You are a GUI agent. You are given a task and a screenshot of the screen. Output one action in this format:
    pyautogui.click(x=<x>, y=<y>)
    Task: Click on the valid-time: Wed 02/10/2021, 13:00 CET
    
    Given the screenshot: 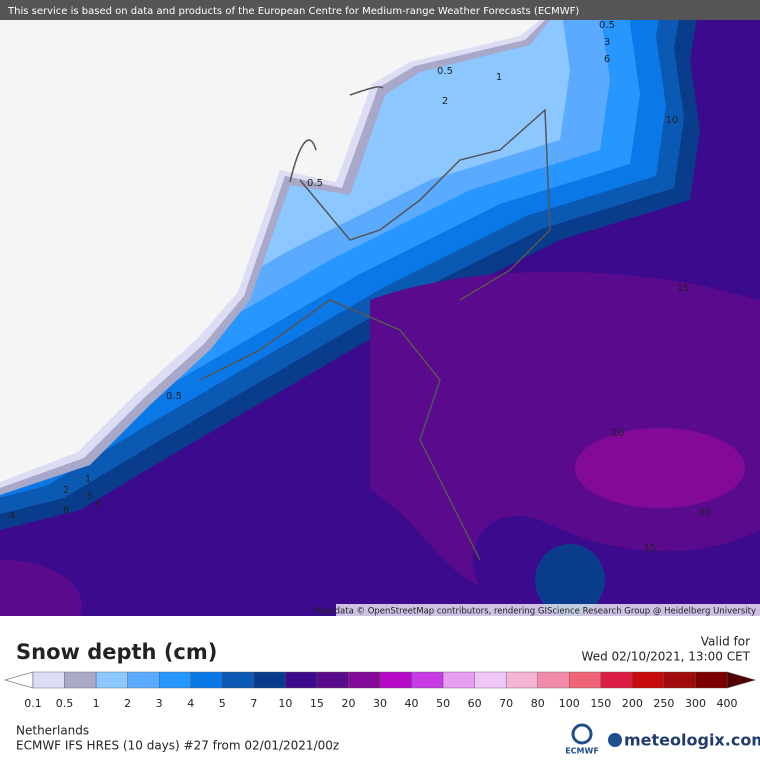 What is the action you would take?
    pyautogui.click(x=666, y=657)
    